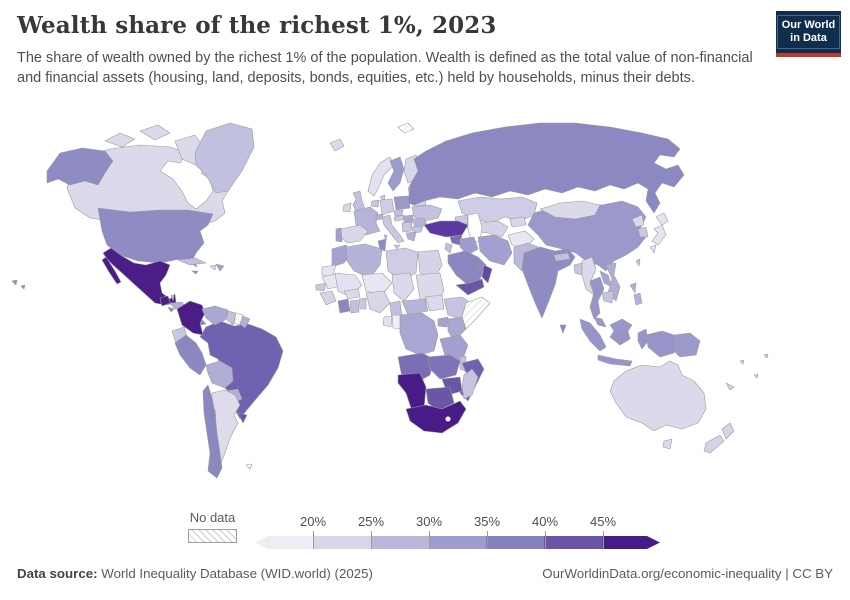 This screenshot has width=850, height=600. What do you see at coordinates (139, 276) in the screenshot?
I see `country-mexico` at bounding box center [139, 276].